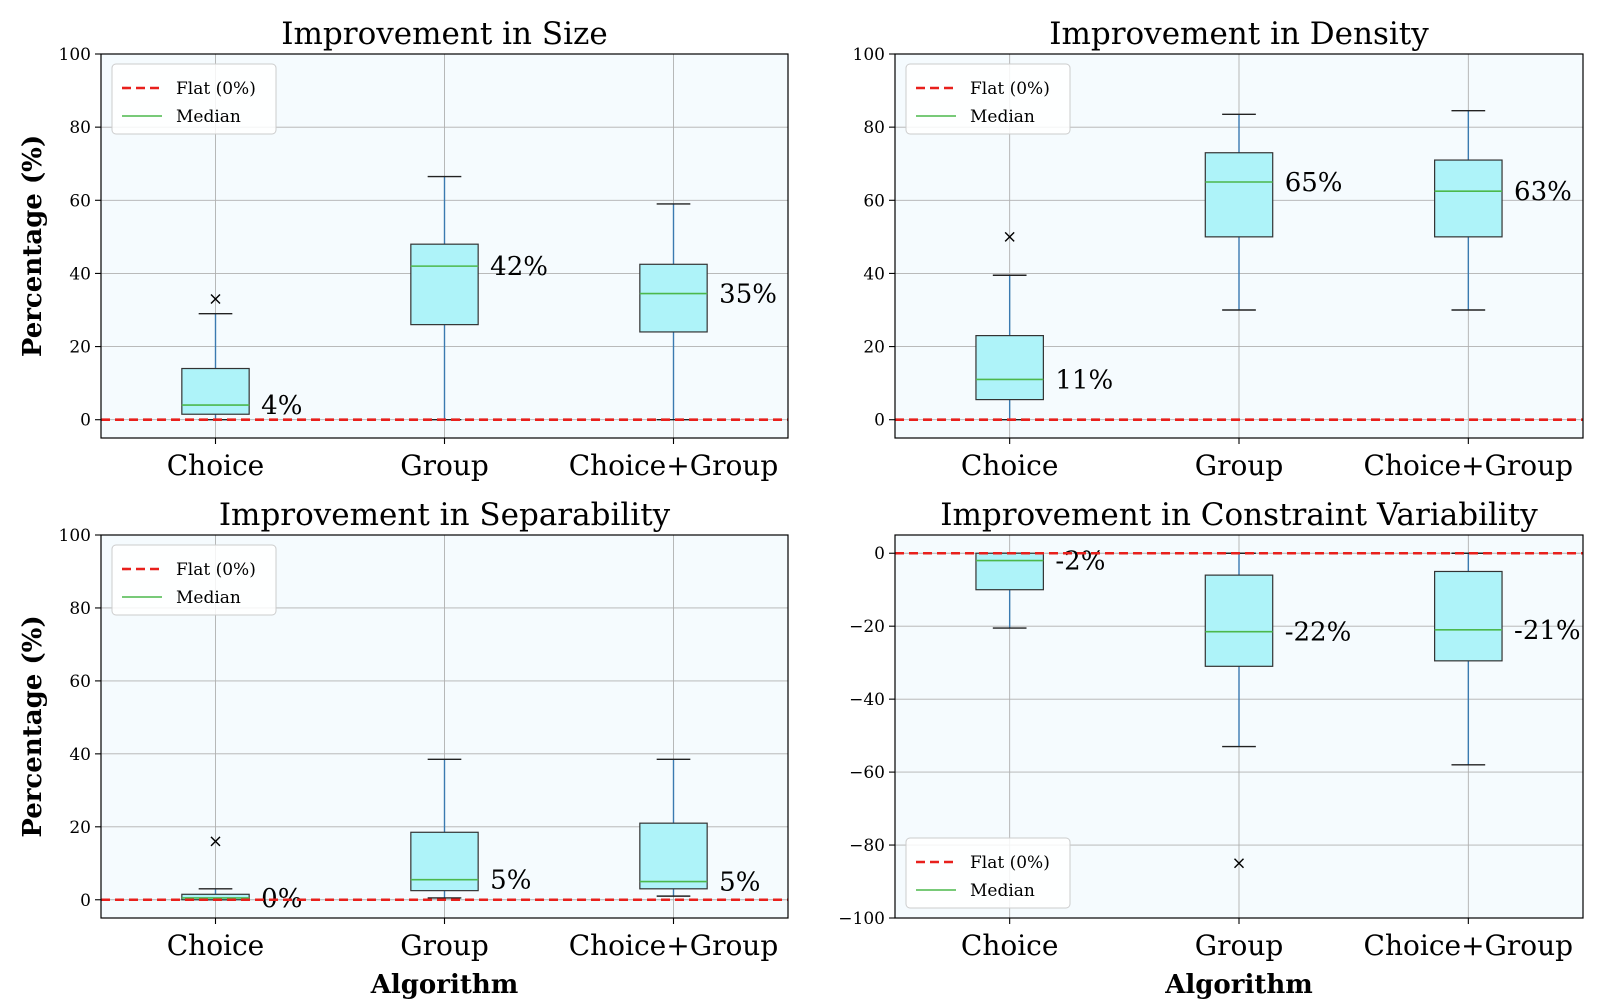 Image resolution: width=1600 pixels, height=1000 pixels. I want to click on y-tick-label: −60, so click(867, 773).